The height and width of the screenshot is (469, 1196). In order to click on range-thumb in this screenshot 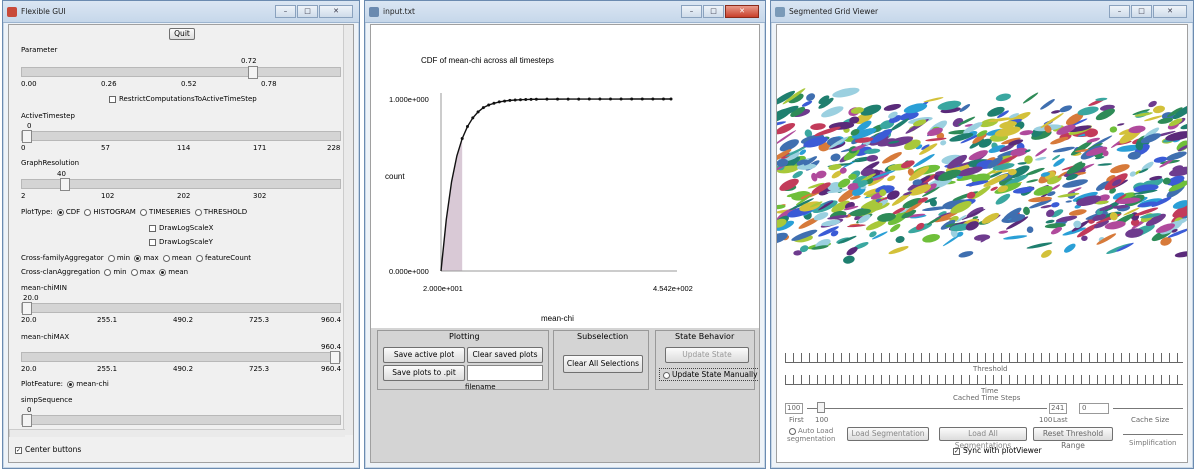, I will do `click(821, 407)`.